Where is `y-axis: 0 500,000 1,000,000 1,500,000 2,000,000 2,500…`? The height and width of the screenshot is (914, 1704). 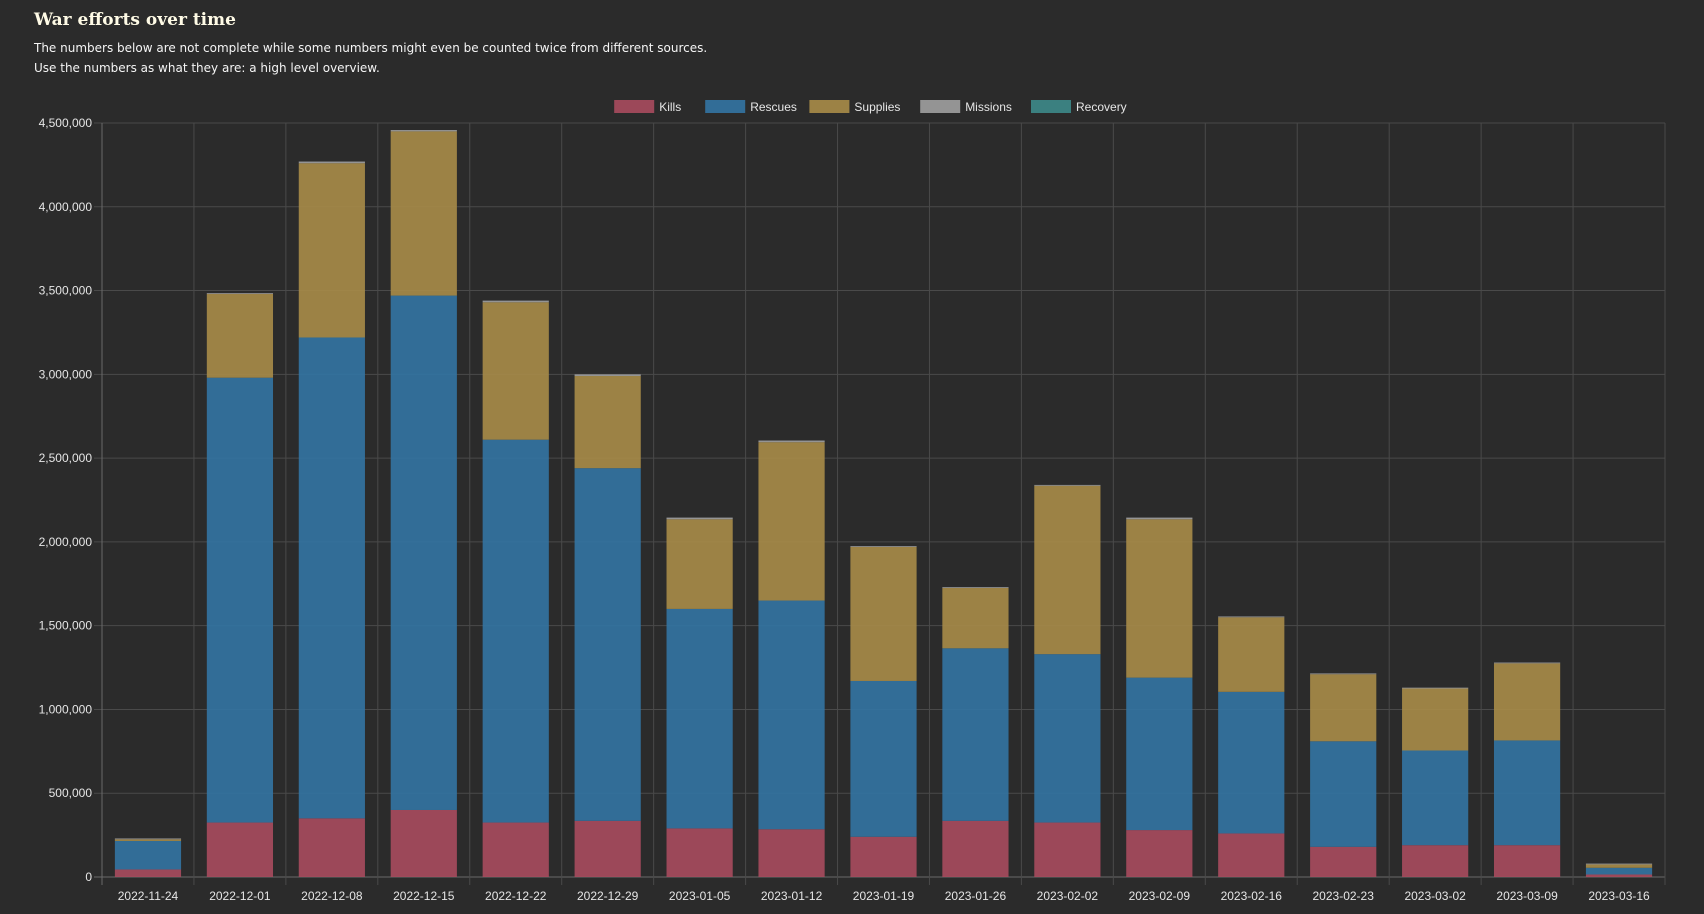
y-axis: 0 500,000 1,000,000 1,500,000 2,000,000 2,500… is located at coordinates (66, 500).